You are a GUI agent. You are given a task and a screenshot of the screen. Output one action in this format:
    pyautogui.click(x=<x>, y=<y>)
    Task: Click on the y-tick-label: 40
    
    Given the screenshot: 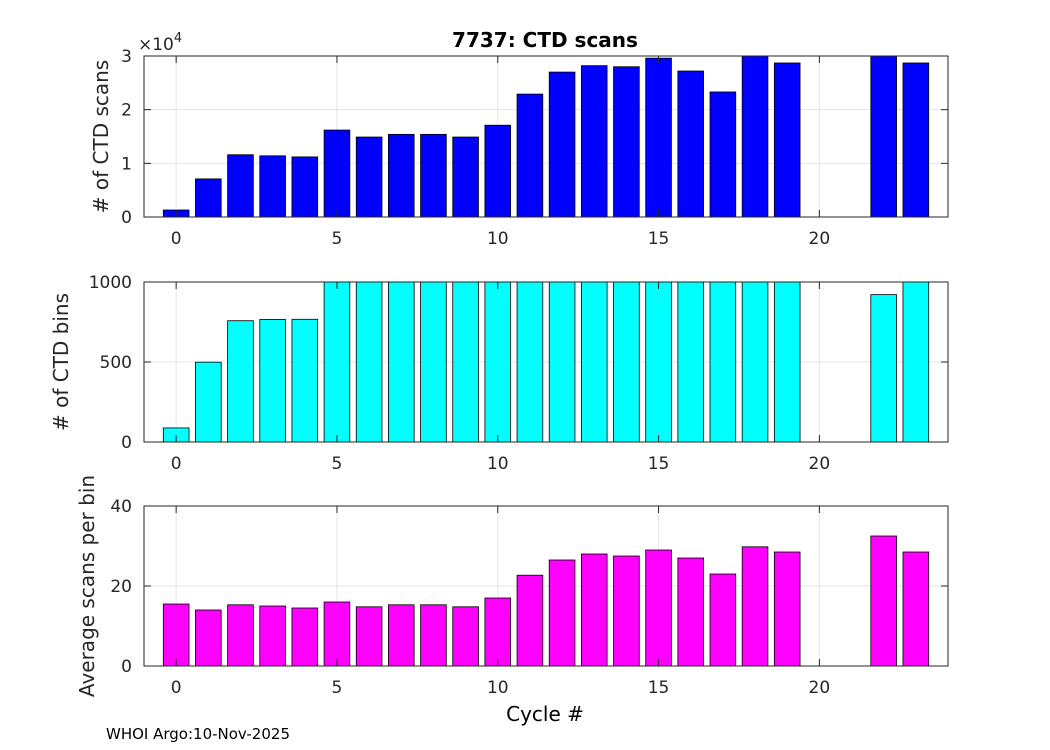 What is the action you would take?
    pyautogui.click(x=121, y=507)
    